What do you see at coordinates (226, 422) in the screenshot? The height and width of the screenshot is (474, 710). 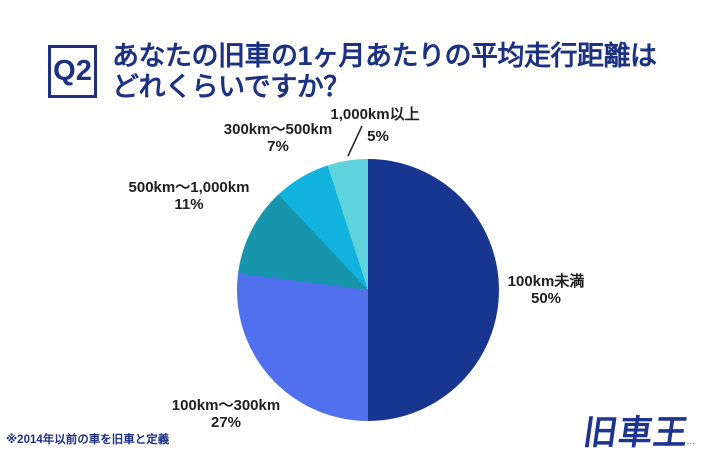 I see `slice-label-pct: 27%` at bounding box center [226, 422].